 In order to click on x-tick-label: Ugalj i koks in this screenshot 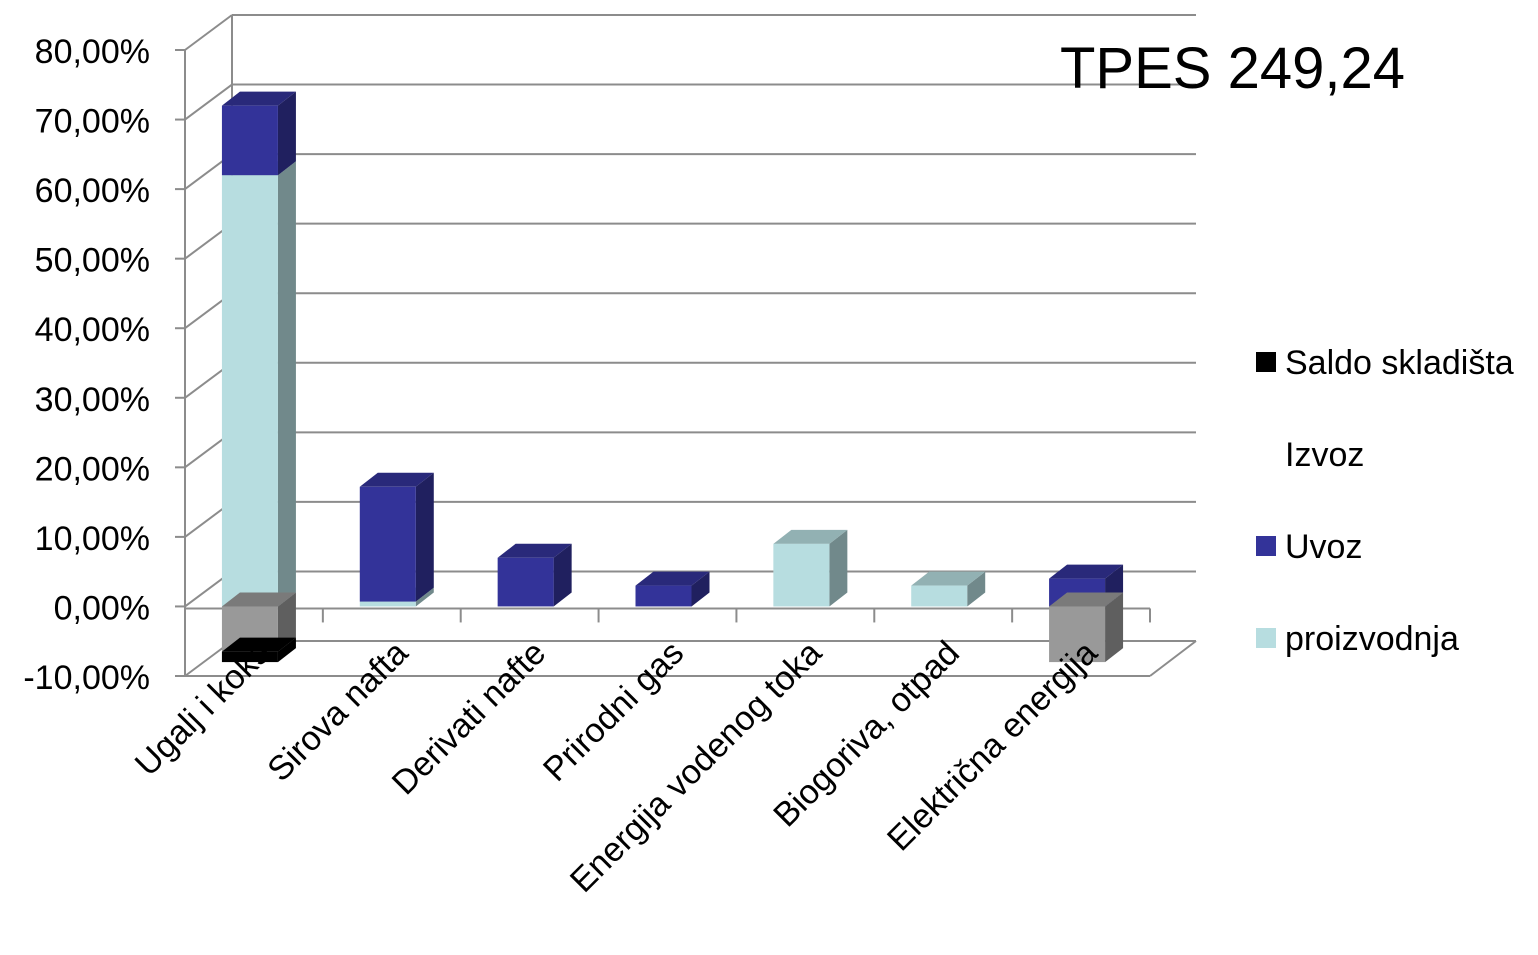, I will do `click(203, 709)`.